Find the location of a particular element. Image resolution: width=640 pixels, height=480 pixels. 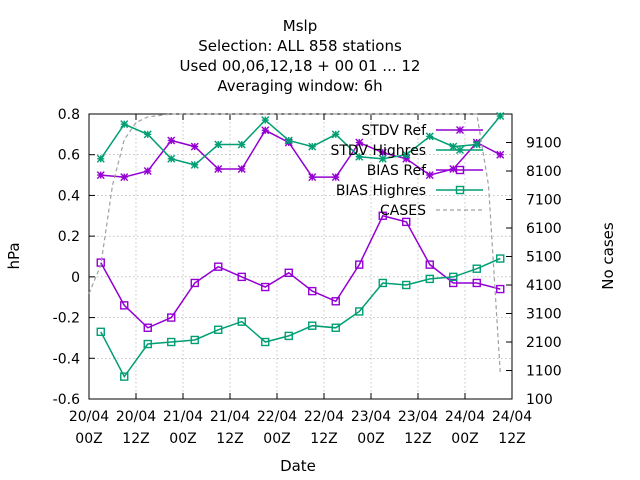

legend-label-bias-ref: BIAS Ref is located at coordinates (397, 171).